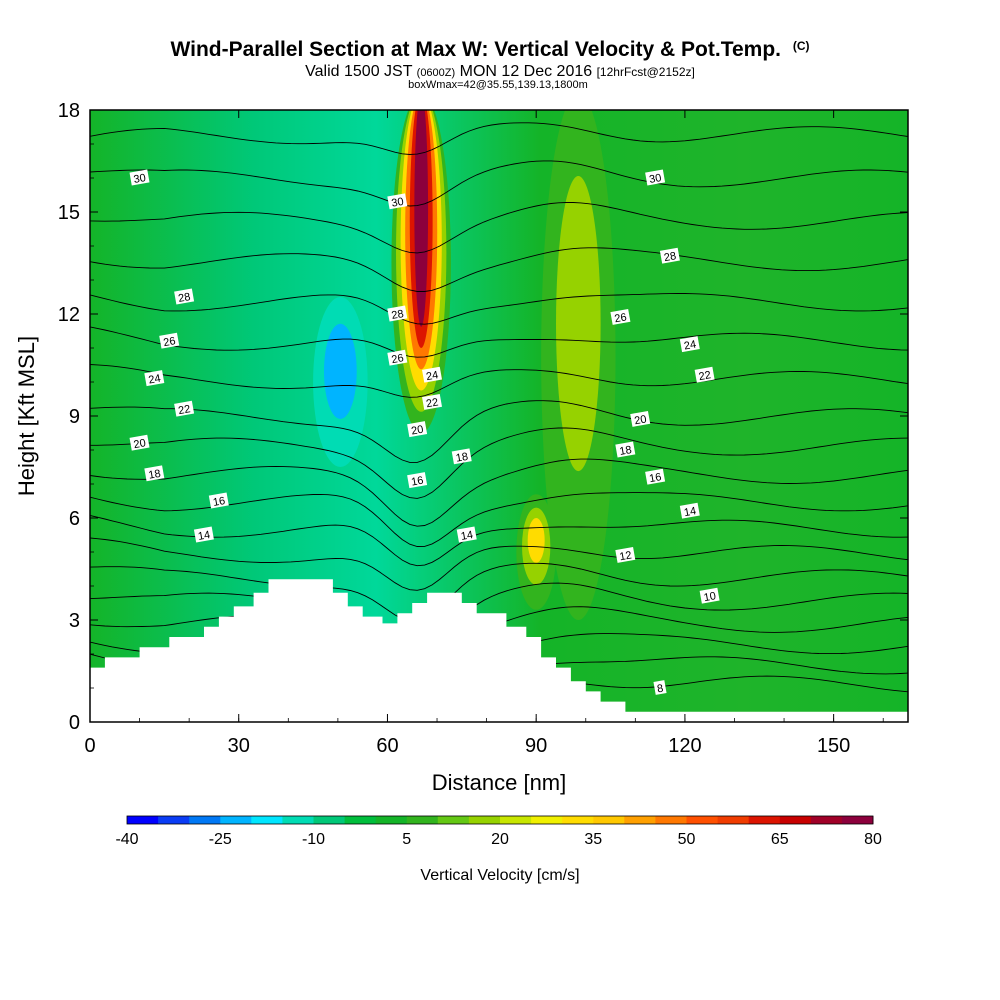 The width and height of the screenshot is (1000, 1000). I want to click on x-tick-label: 30, so click(239, 746).